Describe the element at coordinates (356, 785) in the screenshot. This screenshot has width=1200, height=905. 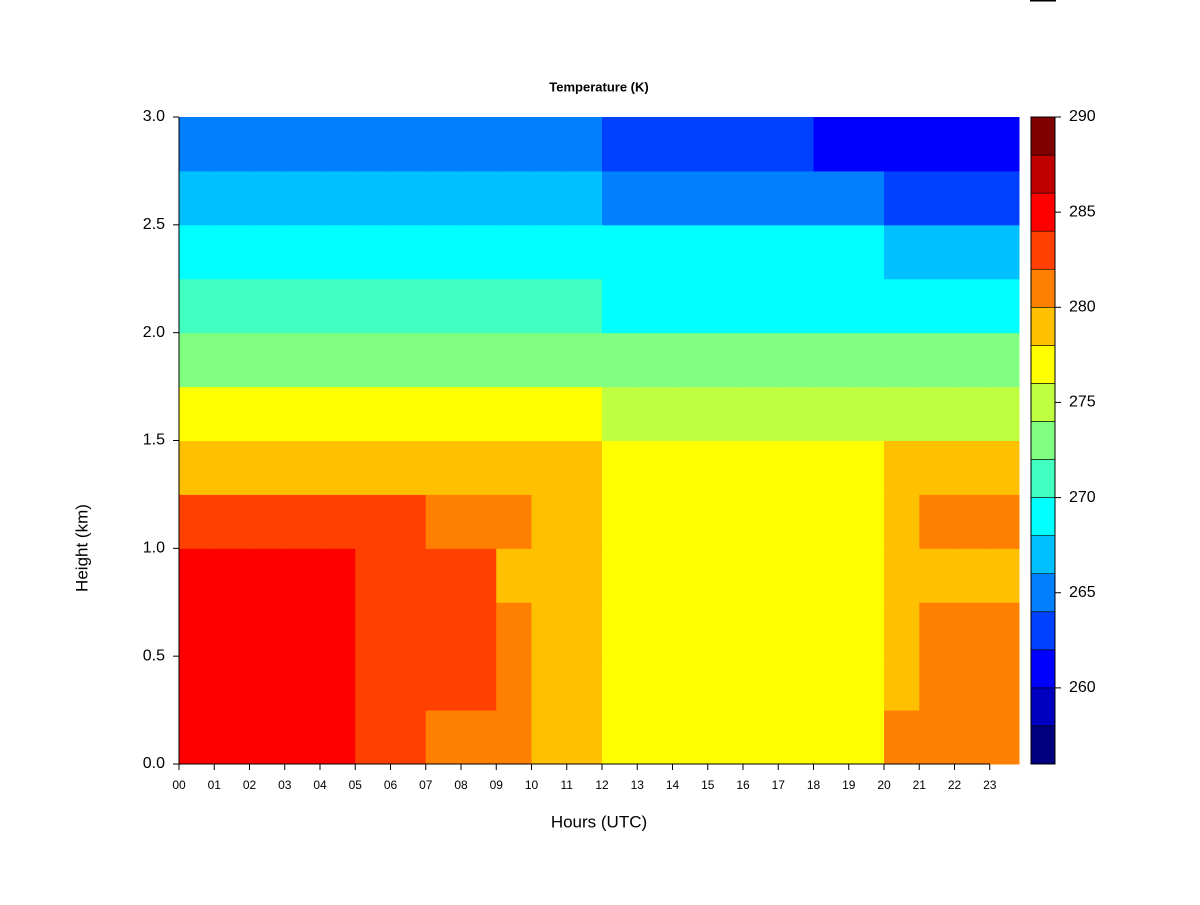
I see `x-tick-label: 05` at that location.